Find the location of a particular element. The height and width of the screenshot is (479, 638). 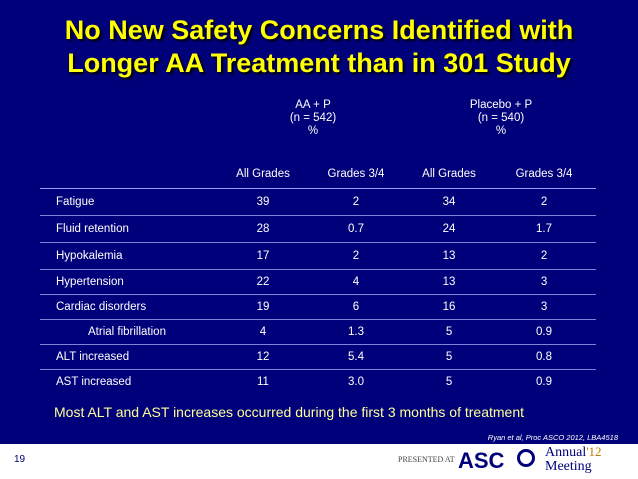

table-cell: 11 is located at coordinates (263, 381).